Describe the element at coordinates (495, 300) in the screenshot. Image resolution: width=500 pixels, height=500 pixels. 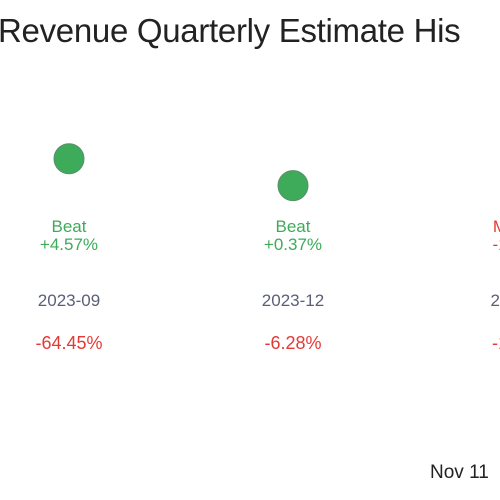
I see `period-label: 20` at that location.